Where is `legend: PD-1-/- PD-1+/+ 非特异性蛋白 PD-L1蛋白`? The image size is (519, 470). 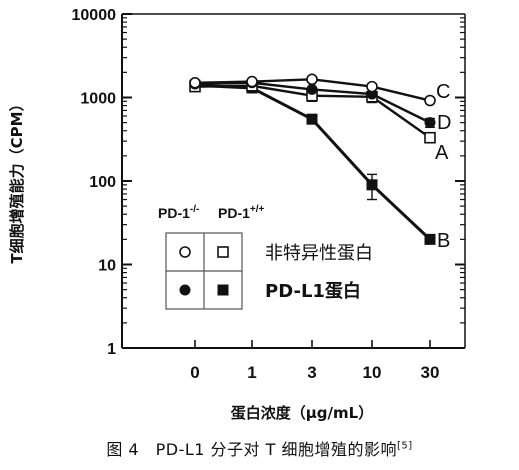
legend: PD-1-/- PD-1+/+ 非特异性蛋白 PD-L1蛋白 is located at coordinates (265, 257).